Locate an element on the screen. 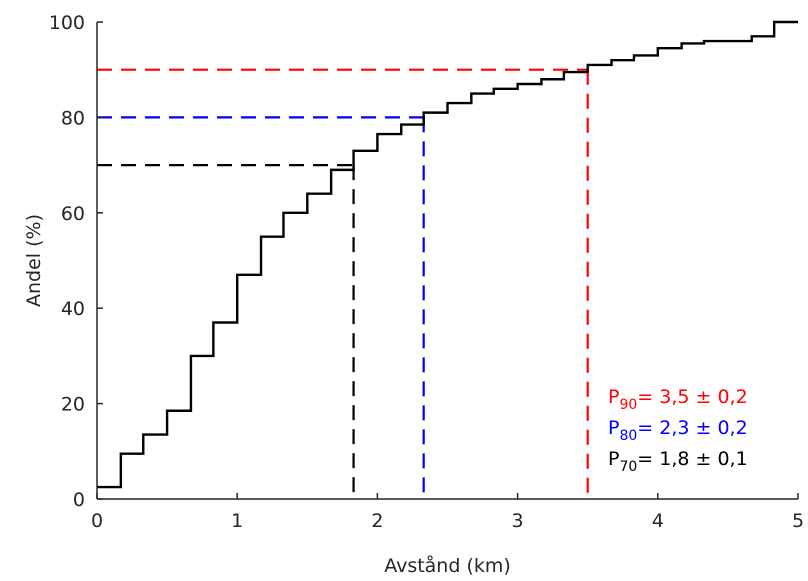 The width and height of the screenshot is (808, 581). annotation-p70: P70= 1,8 ± 0,1 is located at coordinates (678, 461).